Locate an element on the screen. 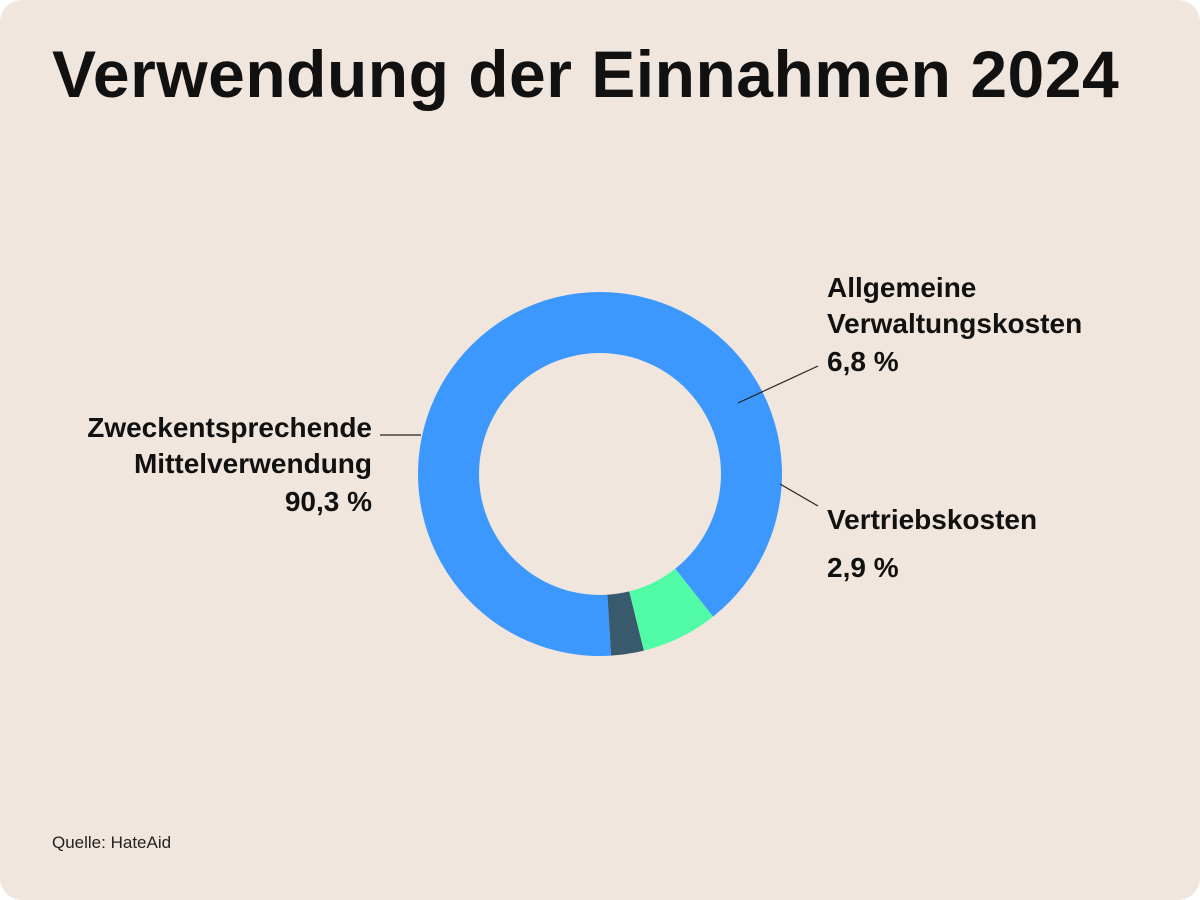 This screenshot has width=1200, height=900. slice-label-line: Vertriebskosten is located at coordinates (932, 519).